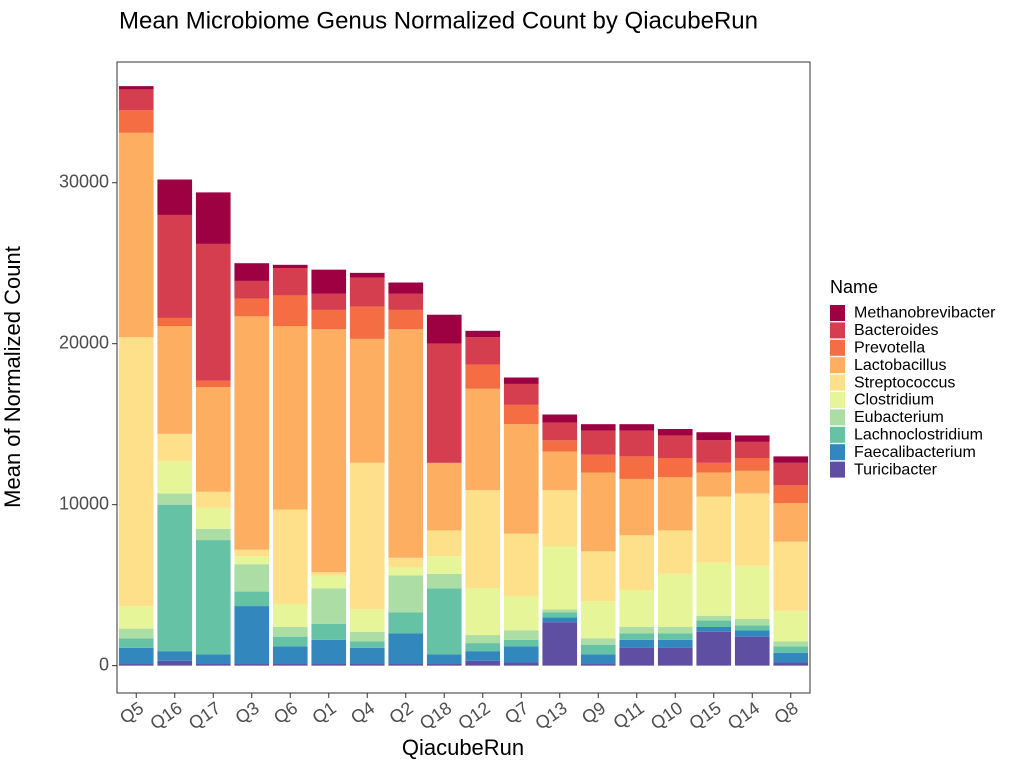 This screenshot has width=1024, height=768. What do you see at coordinates (598, 659) in the screenshot?
I see `bar-segment-faecalibacterium-q9` at bounding box center [598, 659].